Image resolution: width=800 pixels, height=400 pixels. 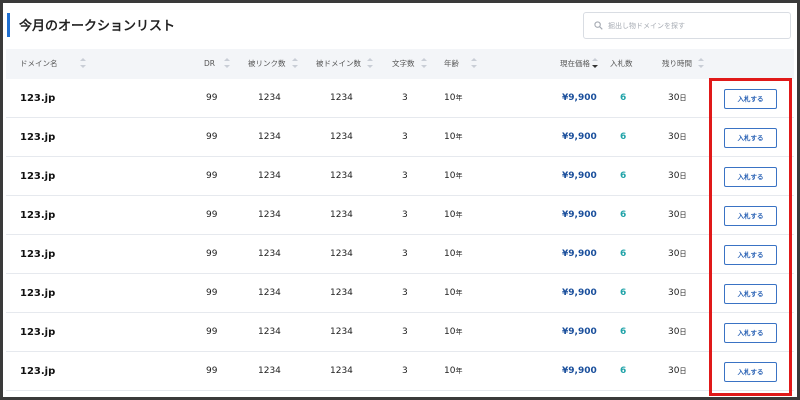 I want to click on column-header-backlinks: 被リンク数, so click(x=273, y=64).